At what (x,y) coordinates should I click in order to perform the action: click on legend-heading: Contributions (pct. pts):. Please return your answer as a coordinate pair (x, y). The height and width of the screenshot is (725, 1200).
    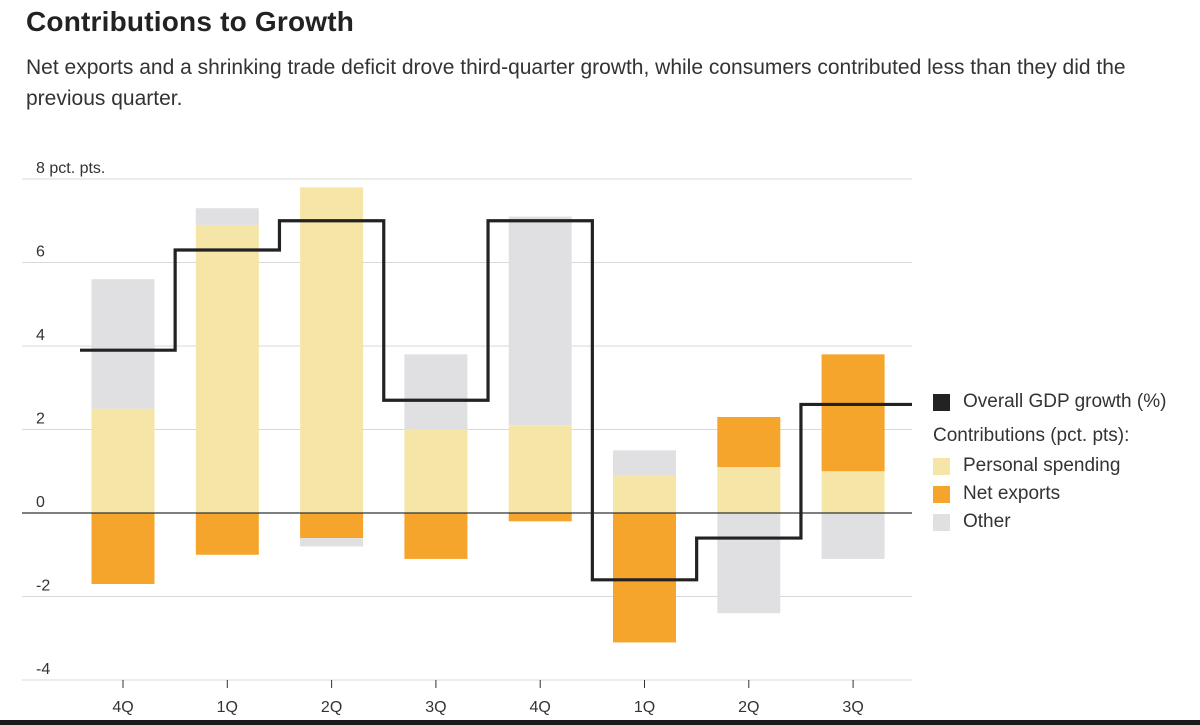
    Looking at the image, I should click on (1031, 435).